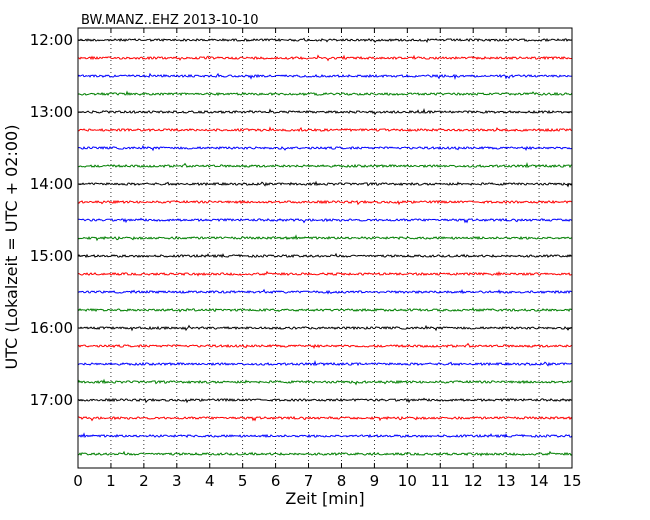 Image resolution: width=650 pixels, height=520 pixels. What do you see at coordinates (177, 481) in the screenshot?
I see `x-tick-label: 3` at bounding box center [177, 481].